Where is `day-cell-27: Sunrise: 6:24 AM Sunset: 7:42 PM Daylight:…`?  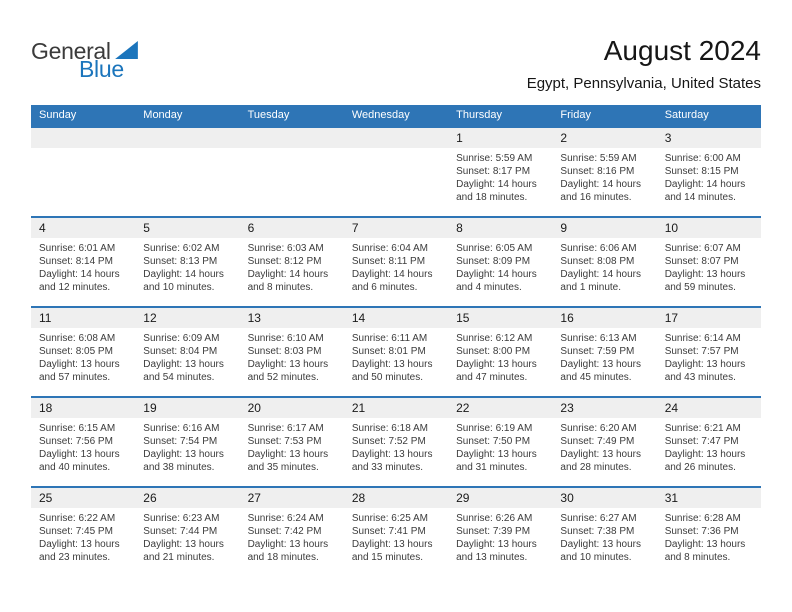
day-cell-27: Sunrise: 6:24 AM Sunset: 7:42 PM Daylight:… is located at coordinates (292, 542).